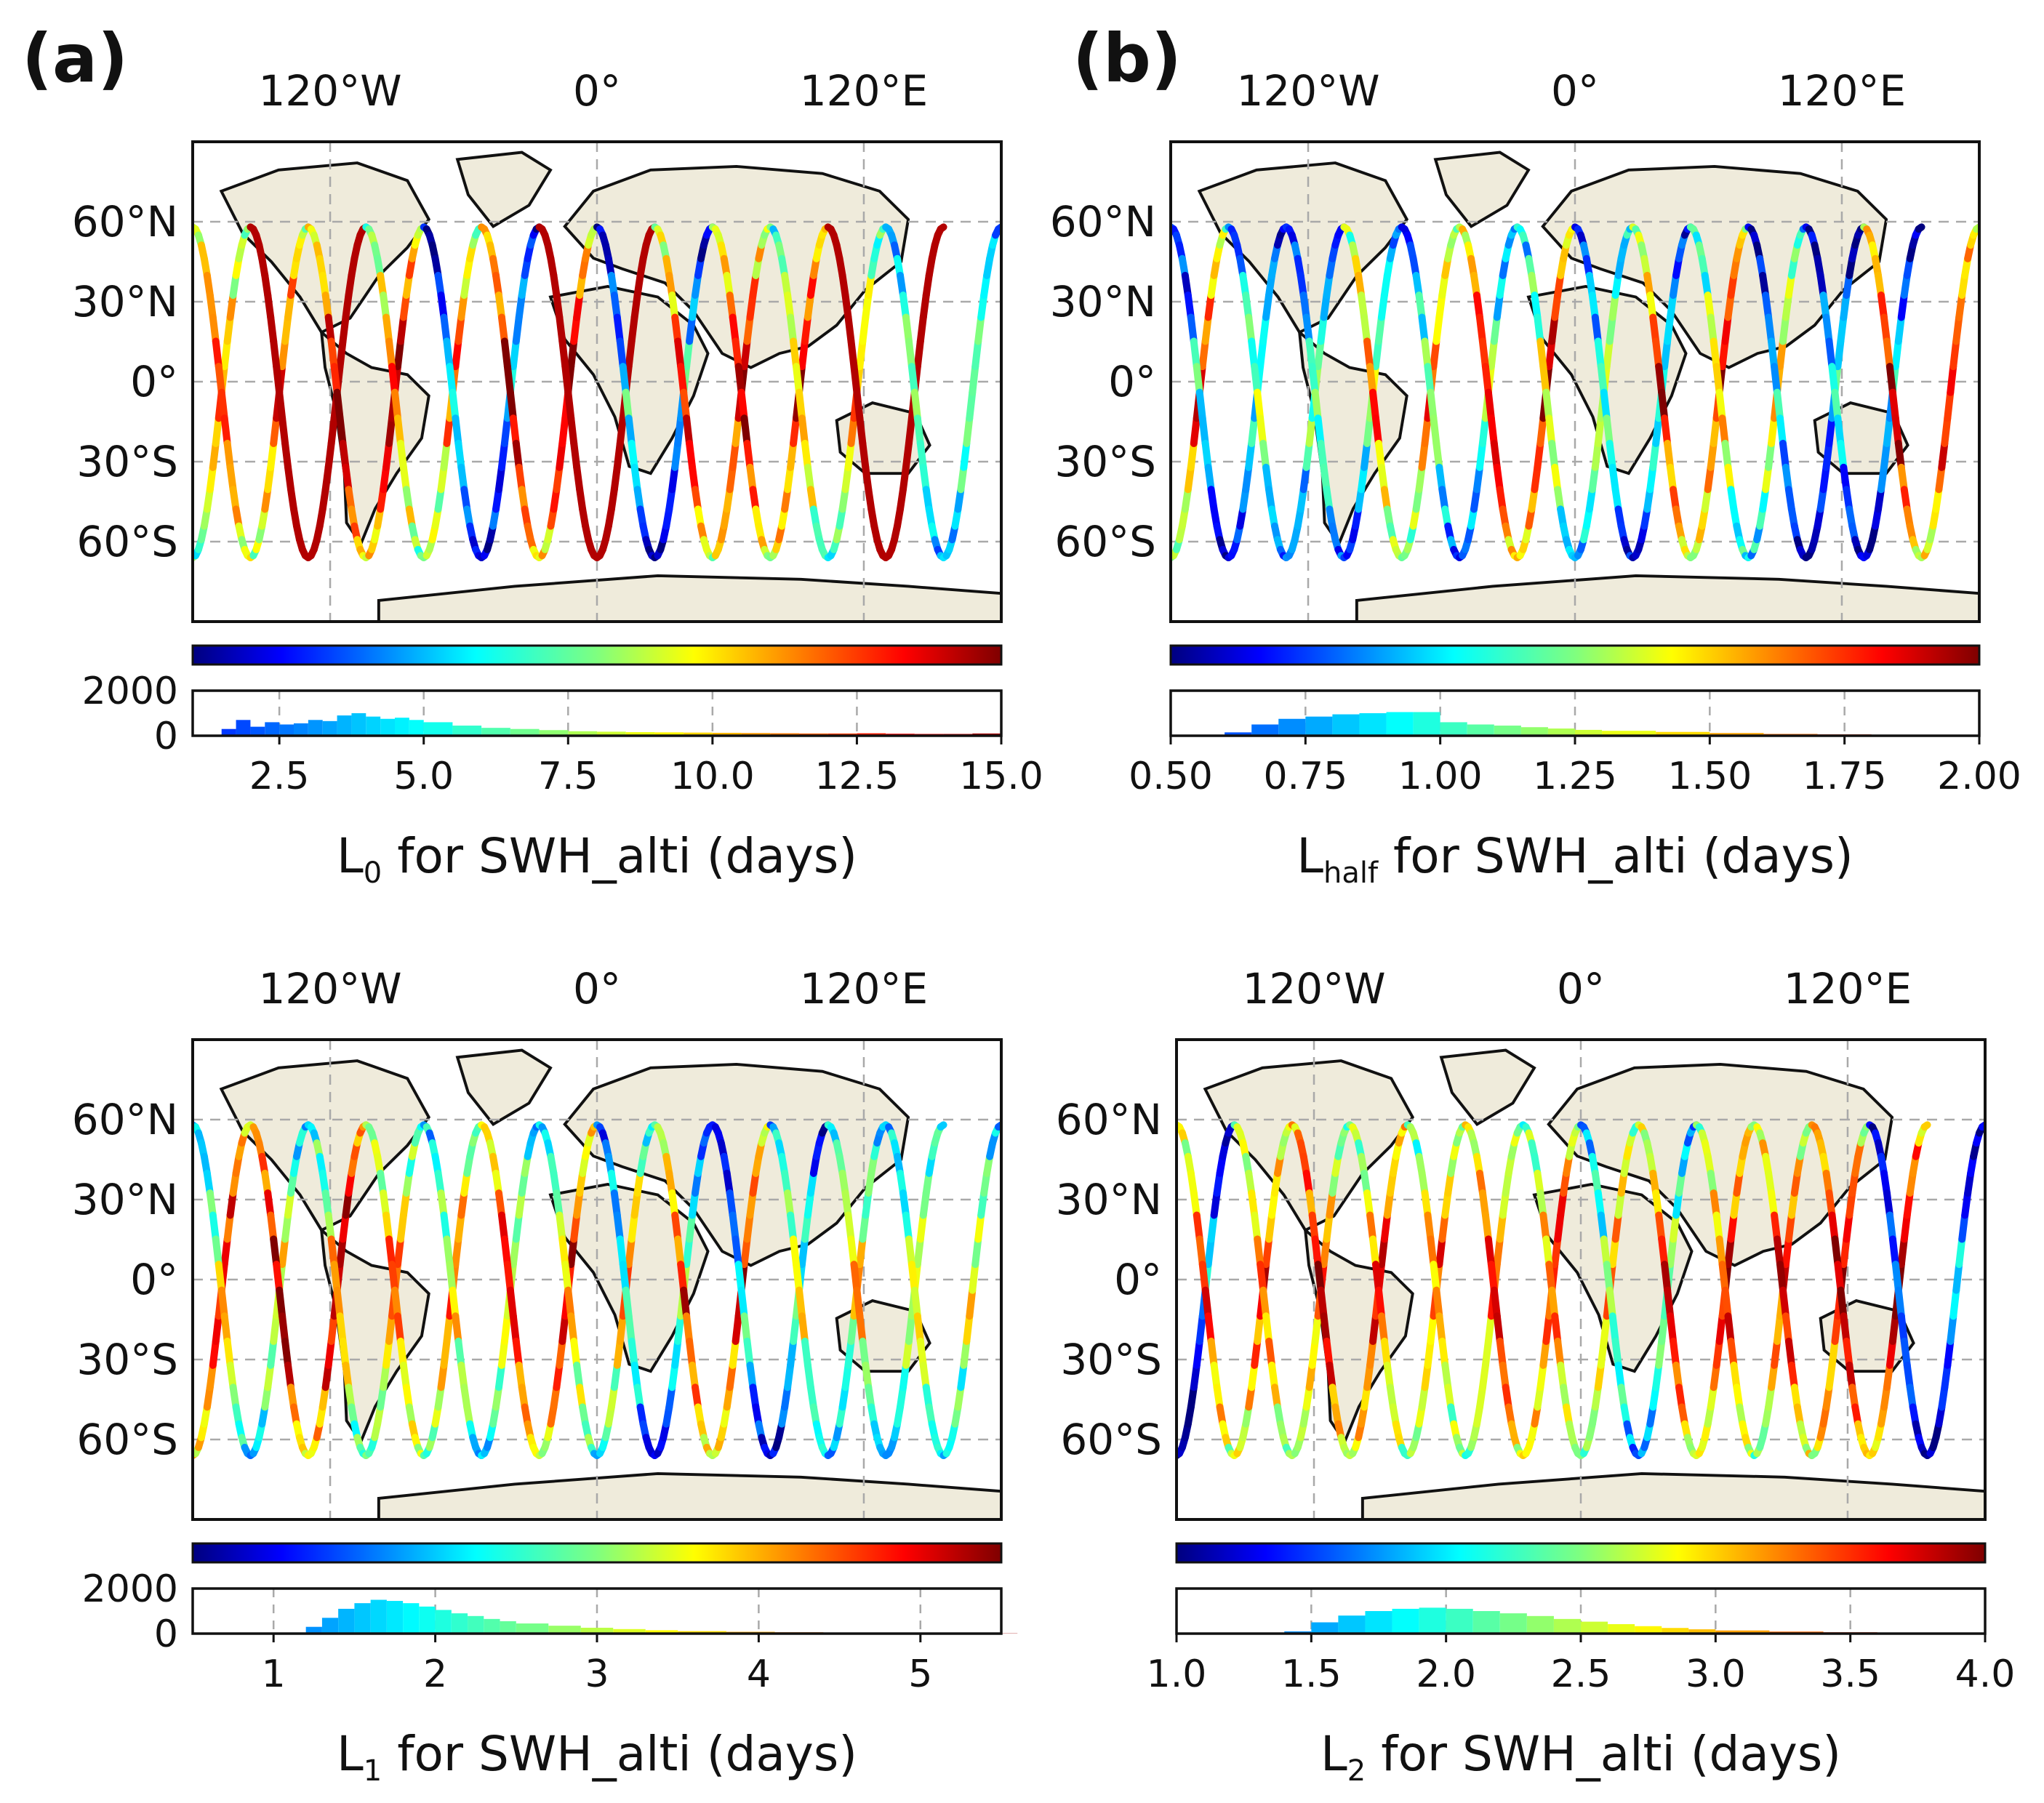 This screenshot has width=2044, height=1803. I want to click on x-axis-label: Lhalf for SWH_alti (days), so click(1574, 859).